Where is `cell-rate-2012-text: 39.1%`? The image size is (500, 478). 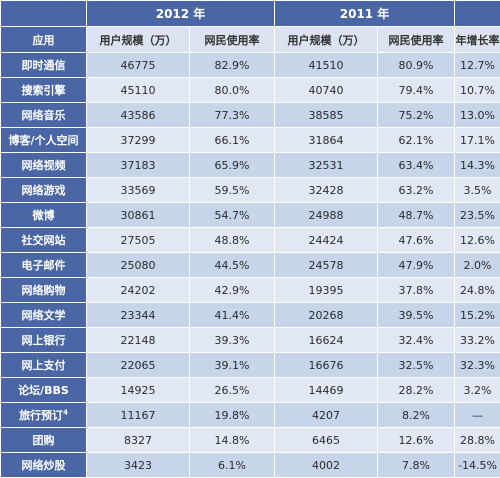 cell-rate-2012-text: 39.1% is located at coordinates (232, 365).